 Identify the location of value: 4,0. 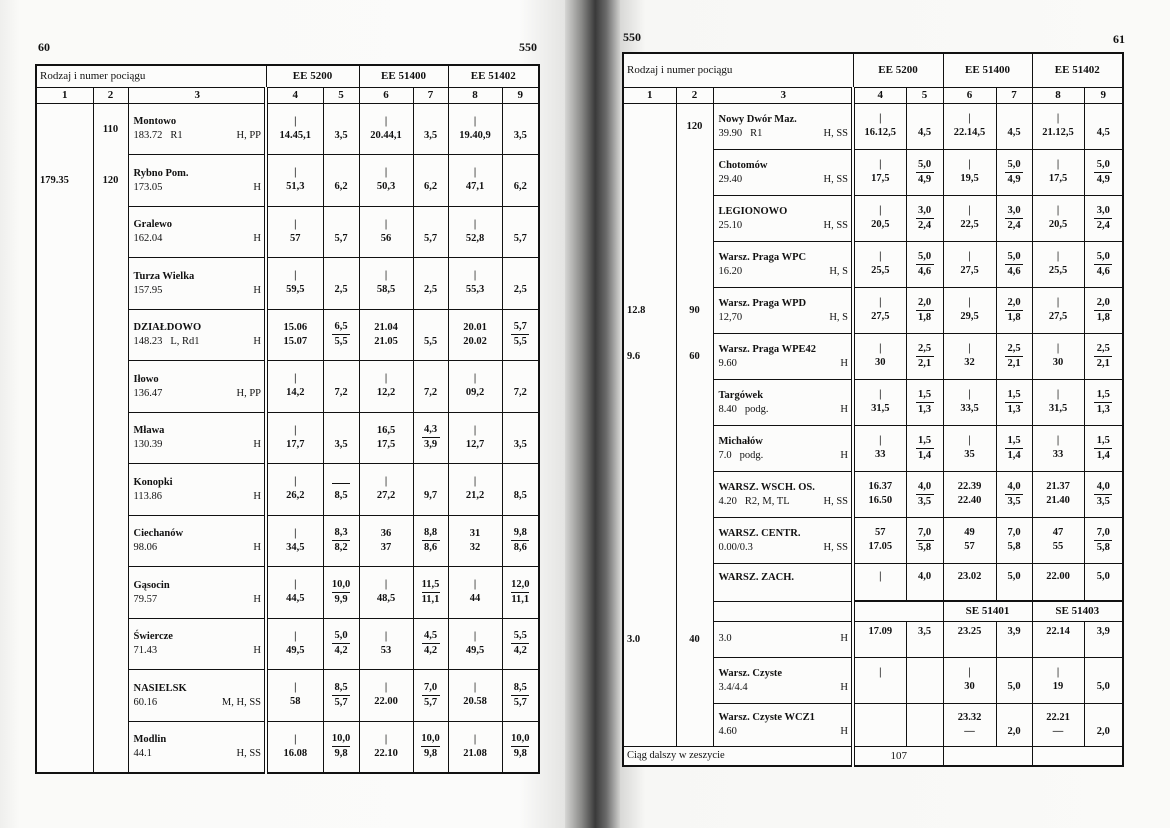
(1014, 487).